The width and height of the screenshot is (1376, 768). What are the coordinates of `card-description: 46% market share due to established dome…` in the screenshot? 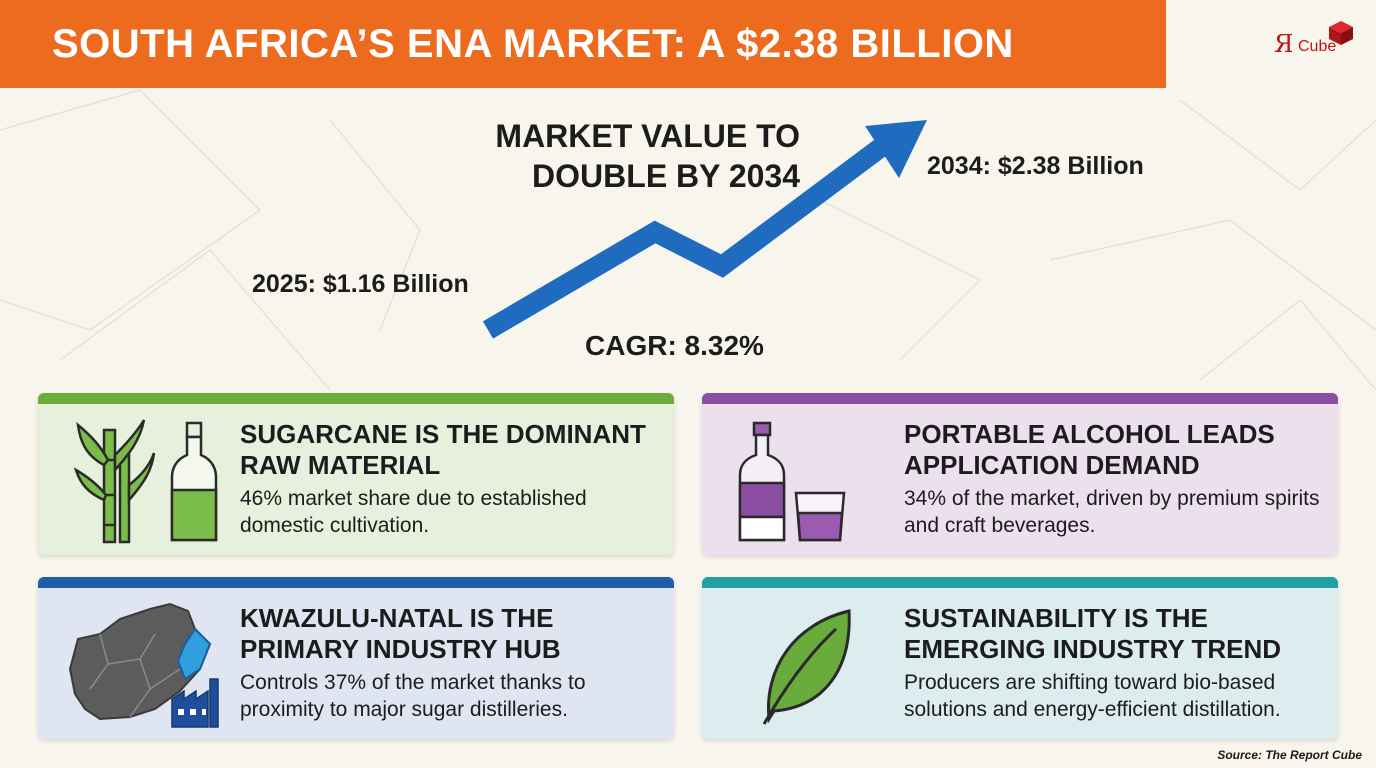 It's located at (413, 512).